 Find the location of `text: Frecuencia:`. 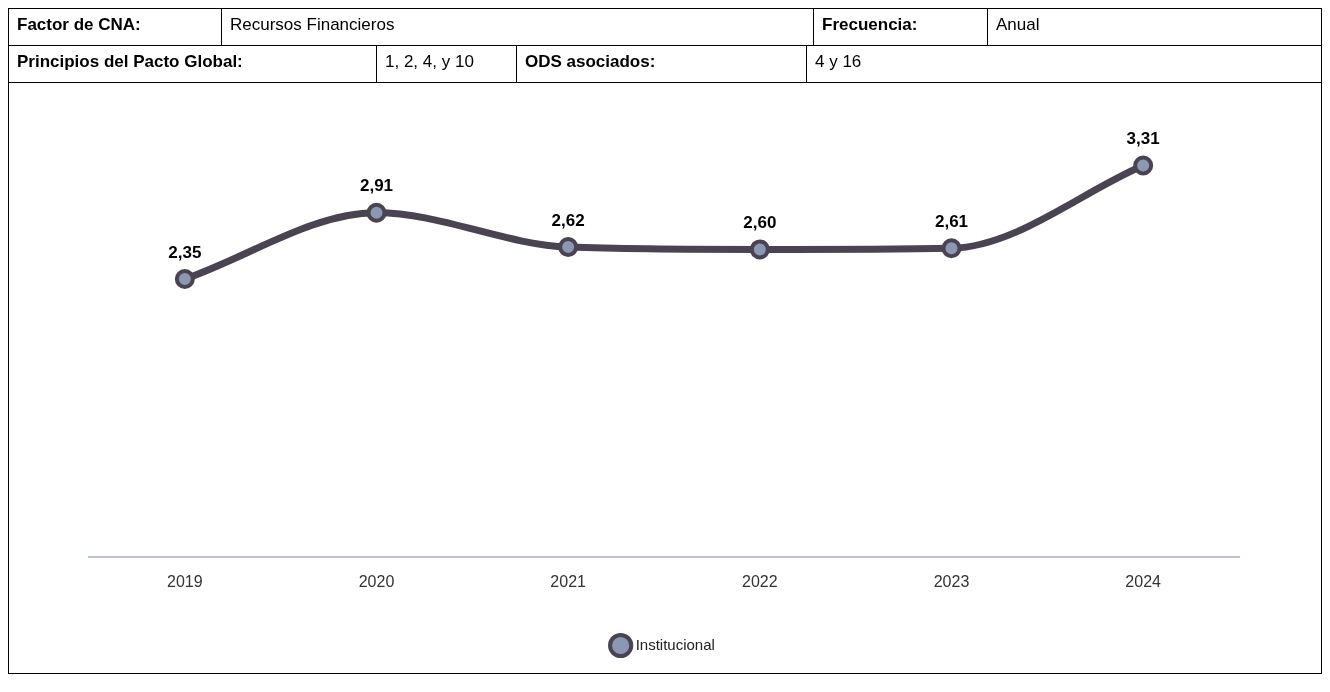

text: Frecuencia: is located at coordinates (901, 27).